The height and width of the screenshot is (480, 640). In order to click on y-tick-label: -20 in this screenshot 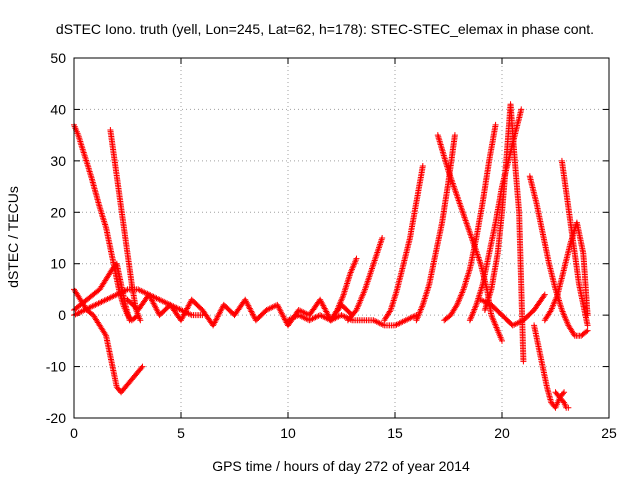, I will do `click(56, 418)`.